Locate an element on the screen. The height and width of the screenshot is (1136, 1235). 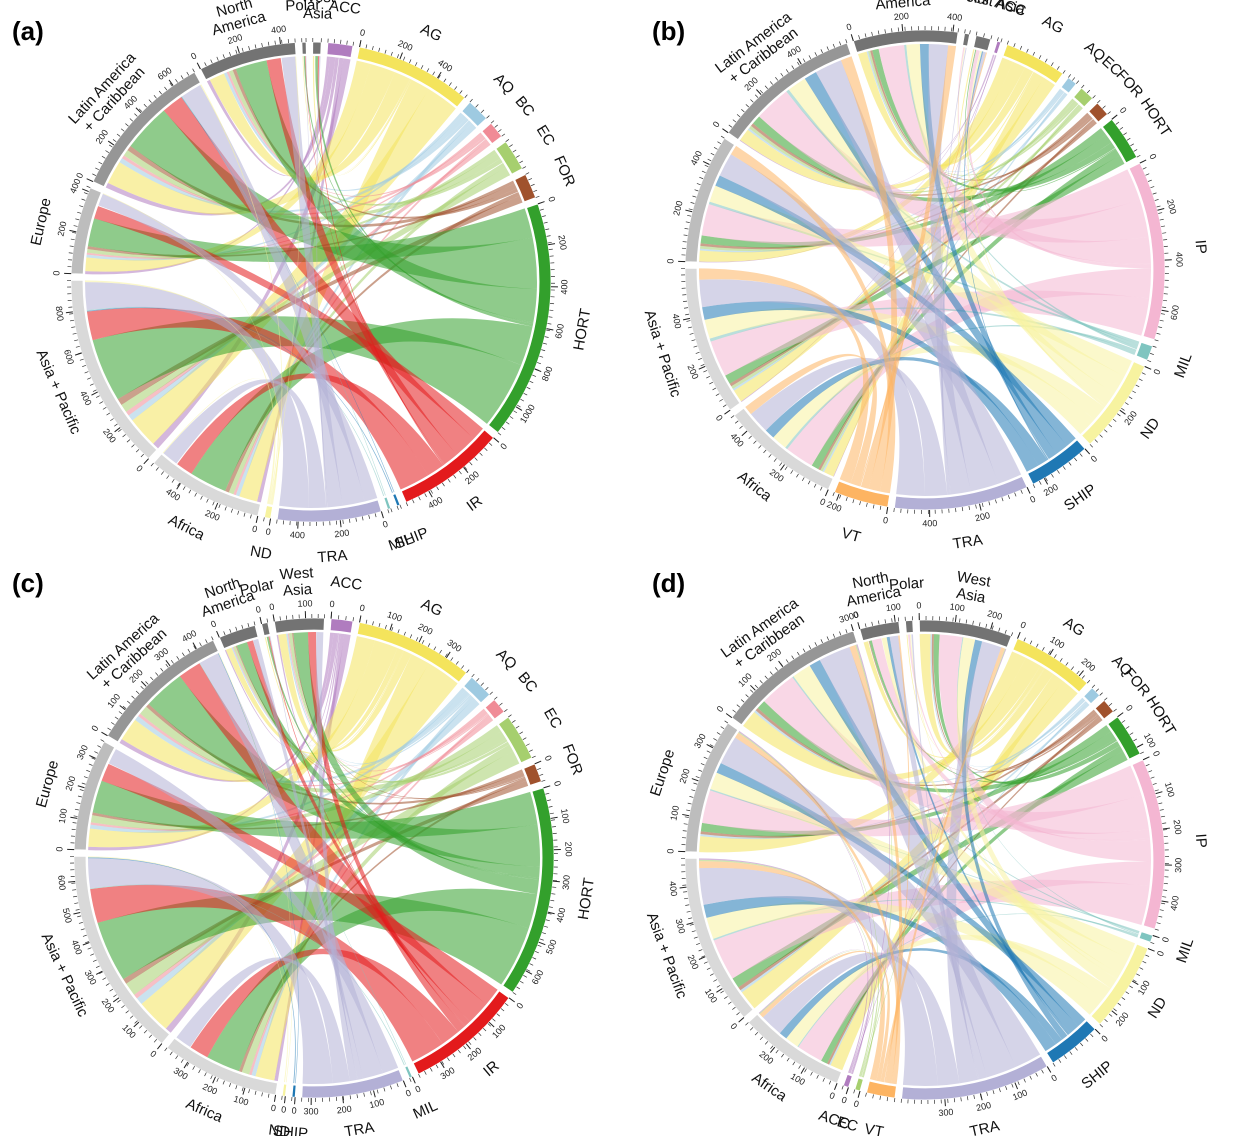
sector-label-mil: MIL is located at coordinates (1183, 365).